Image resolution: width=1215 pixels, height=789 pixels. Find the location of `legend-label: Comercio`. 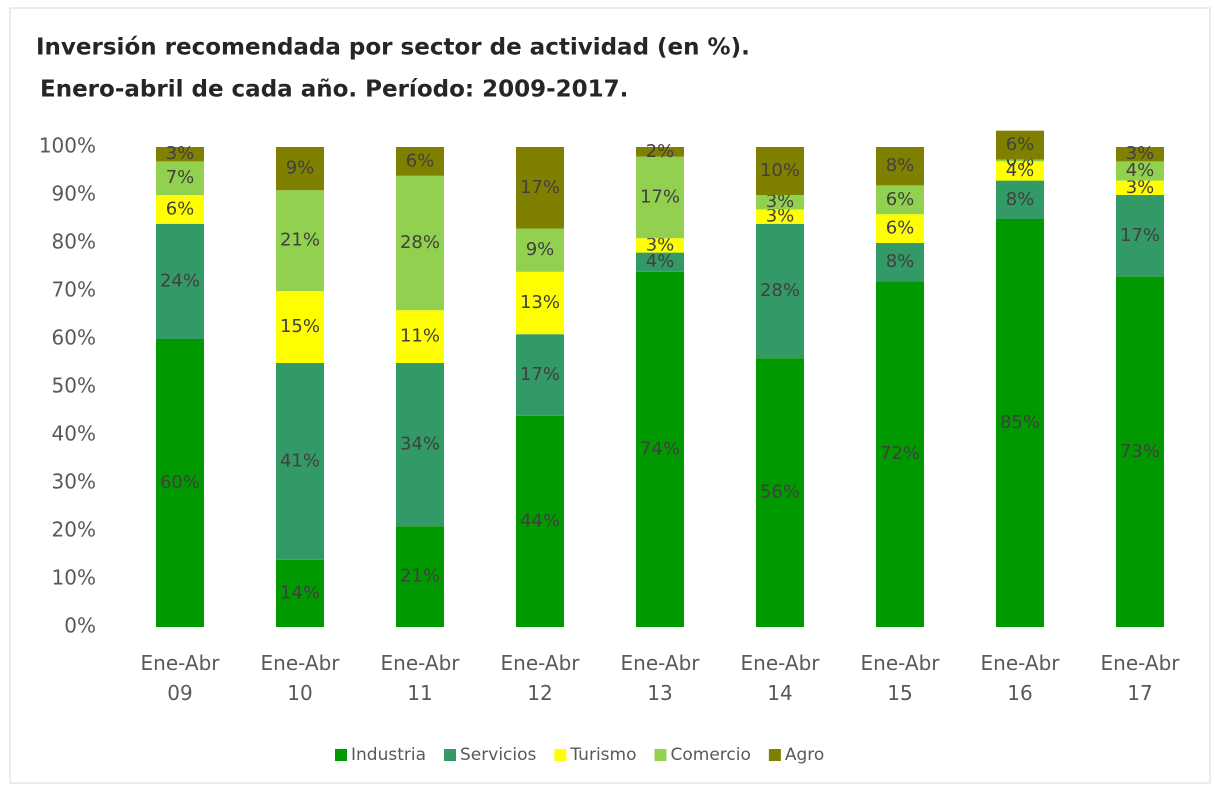

legend-label: Comercio is located at coordinates (710, 755).